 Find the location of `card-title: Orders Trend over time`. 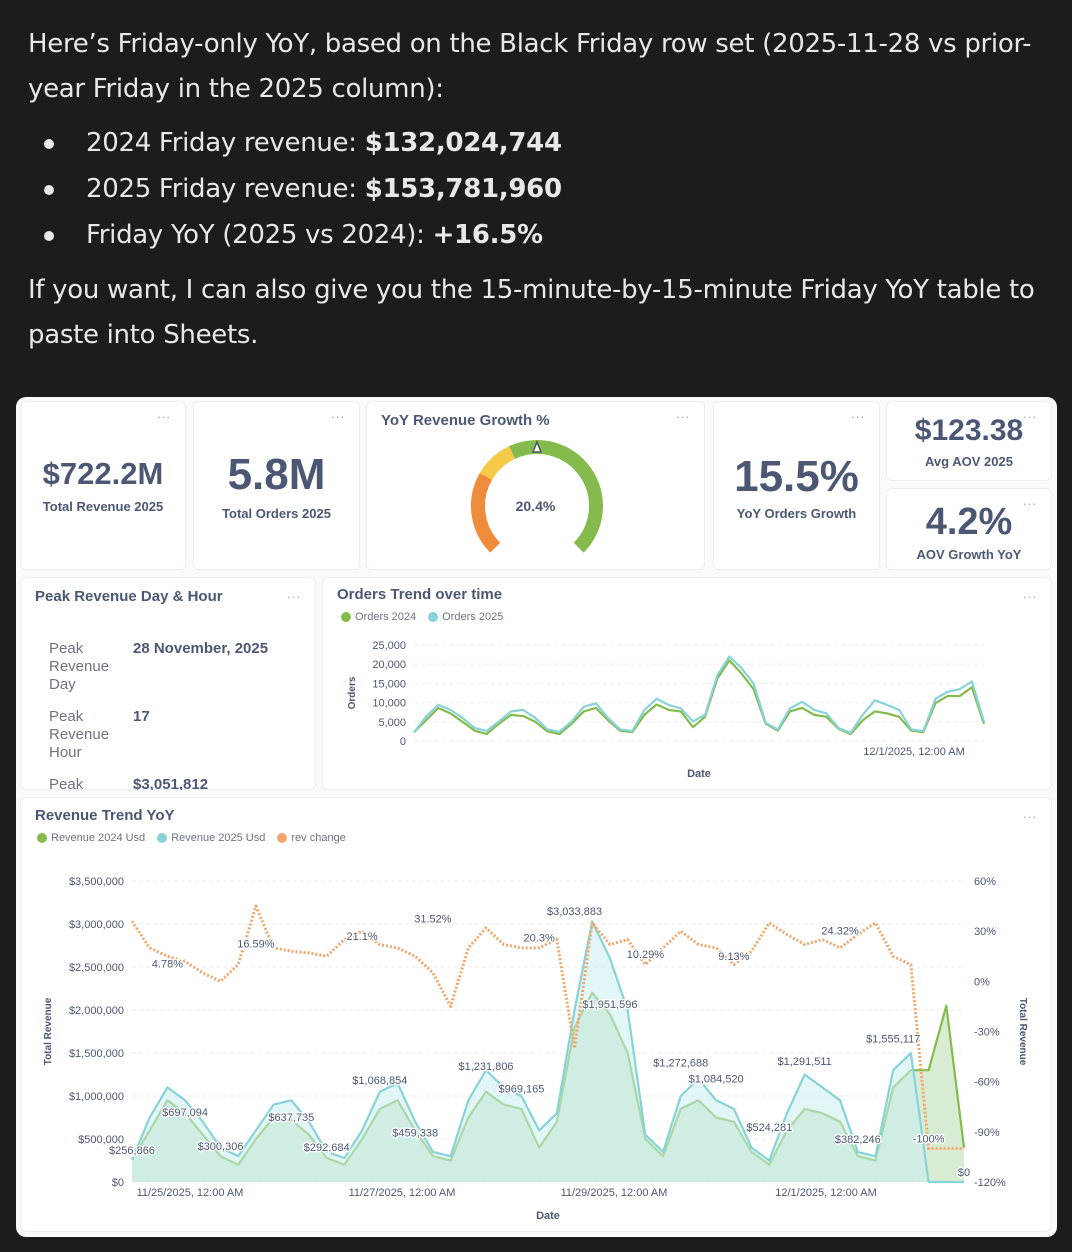

card-title: Orders Trend over time is located at coordinates (420, 594).